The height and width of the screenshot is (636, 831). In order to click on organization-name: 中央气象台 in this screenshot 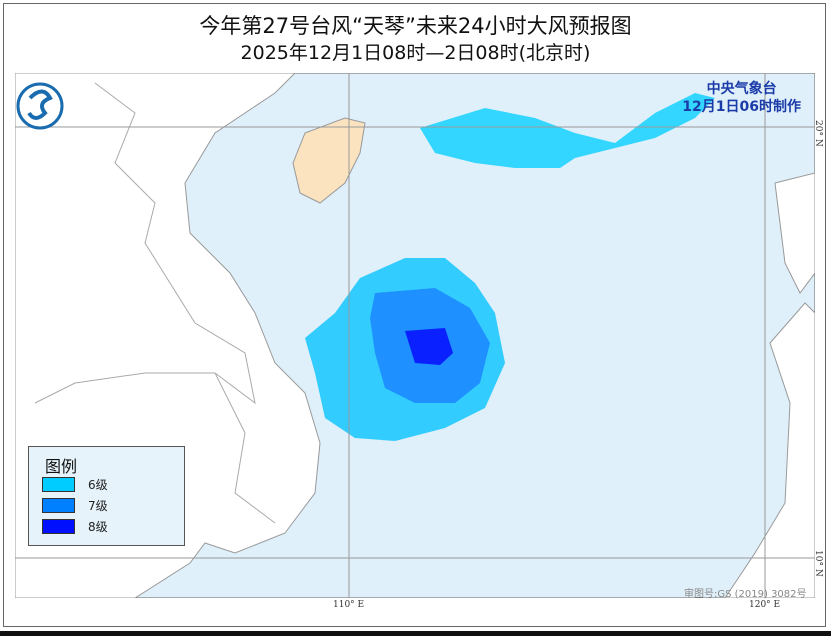, I will do `click(741, 89)`.